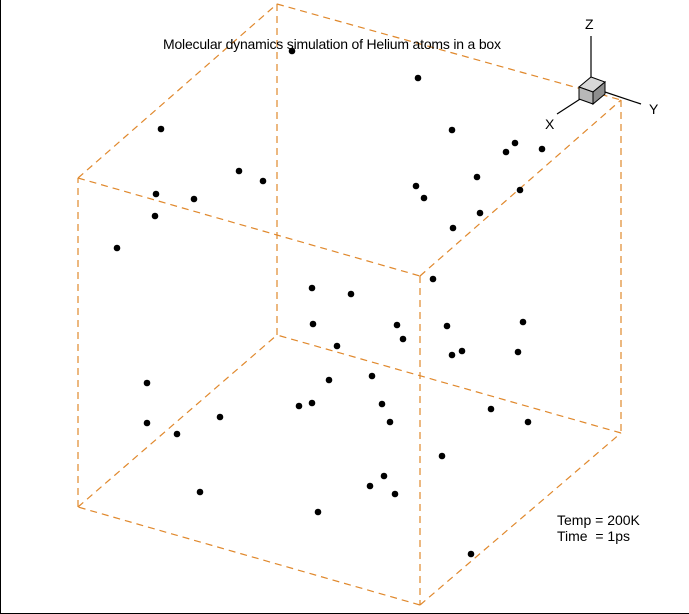 The image size is (689, 614). Describe the element at coordinates (654, 109) in the screenshot. I see `y-axis-label: Y` at that location.